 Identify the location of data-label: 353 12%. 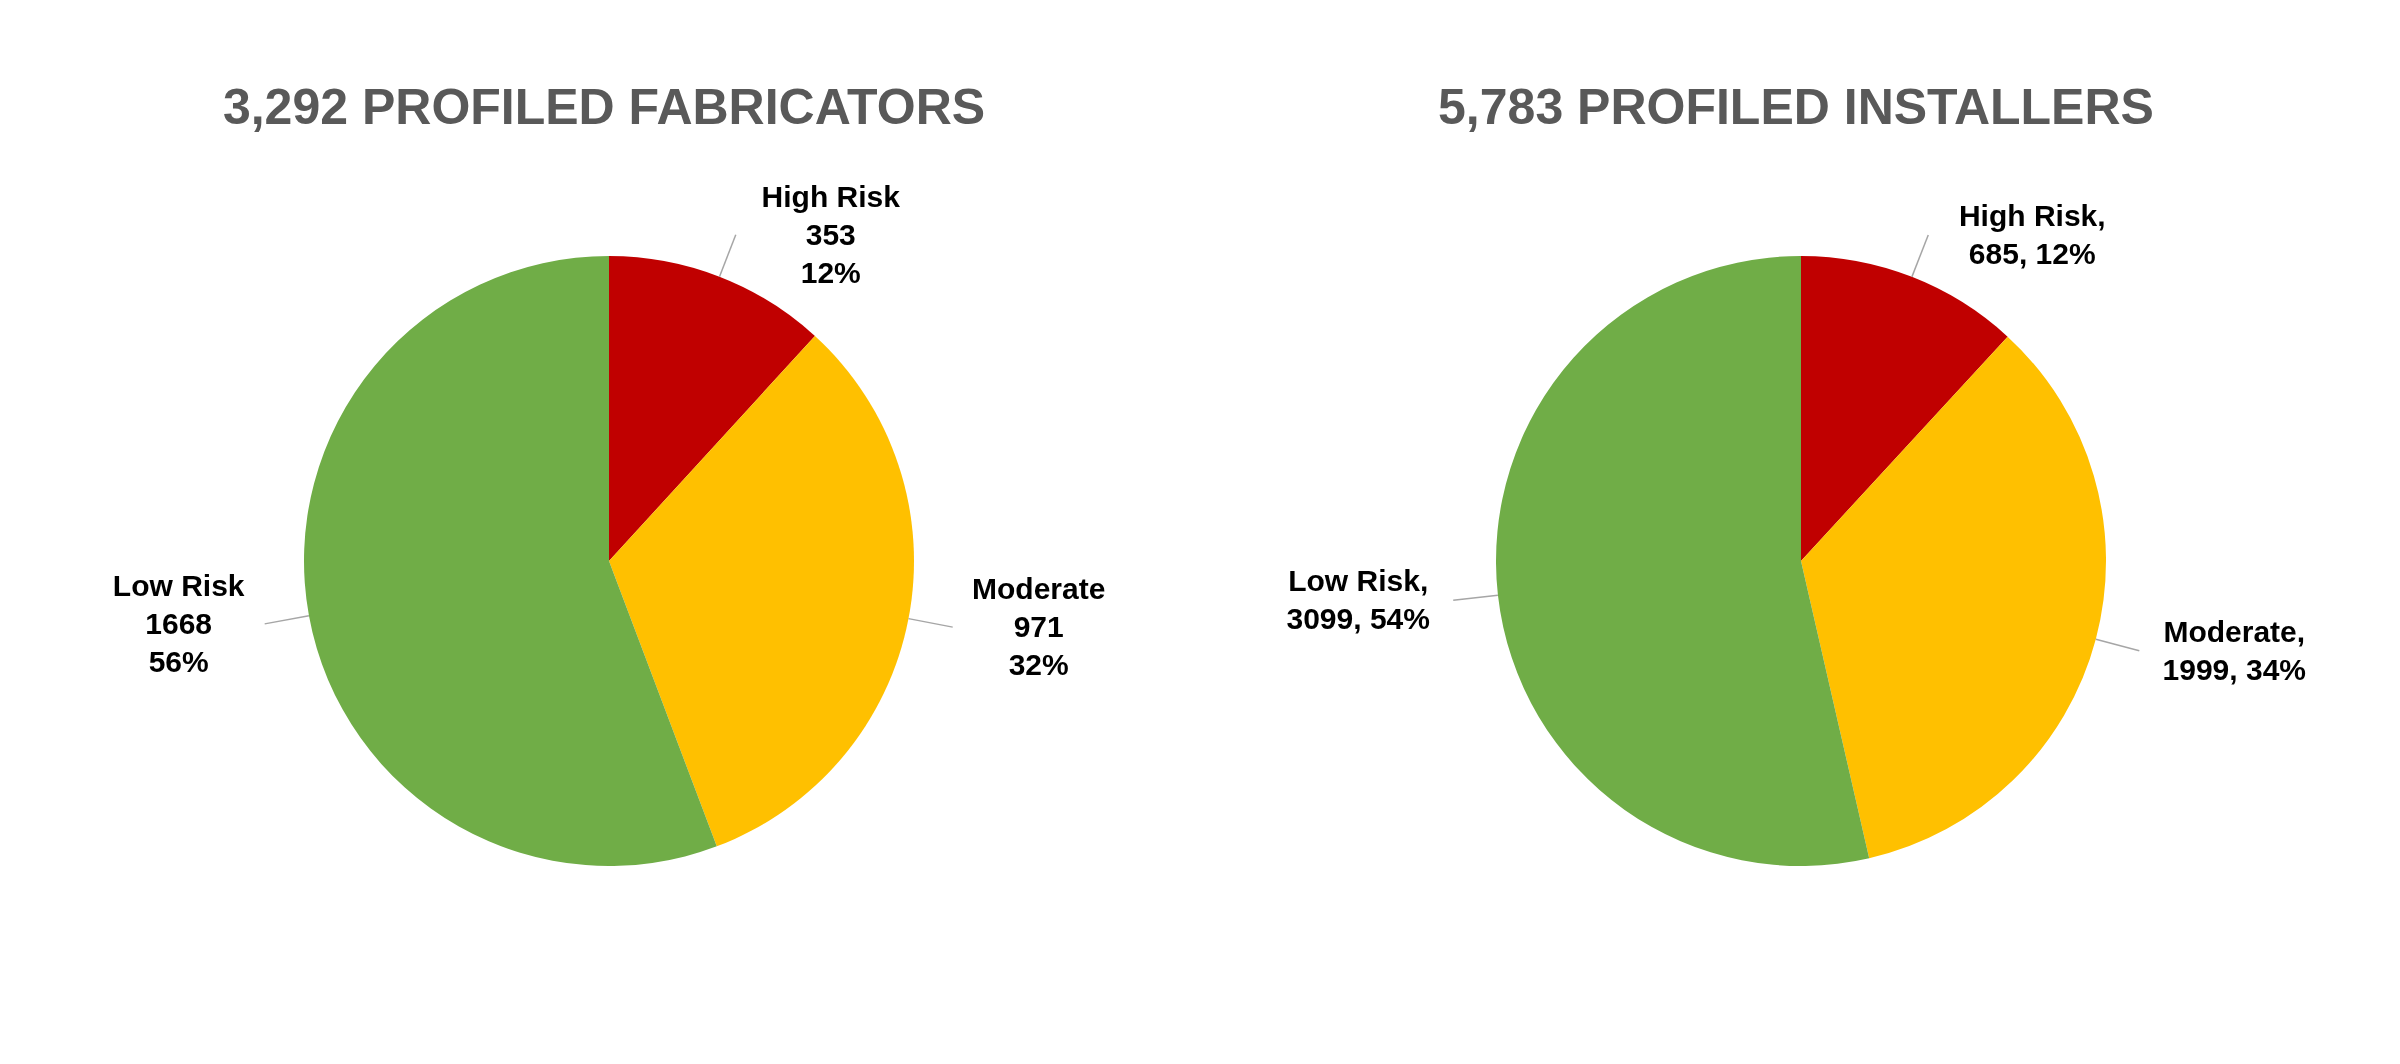
(830, 253).